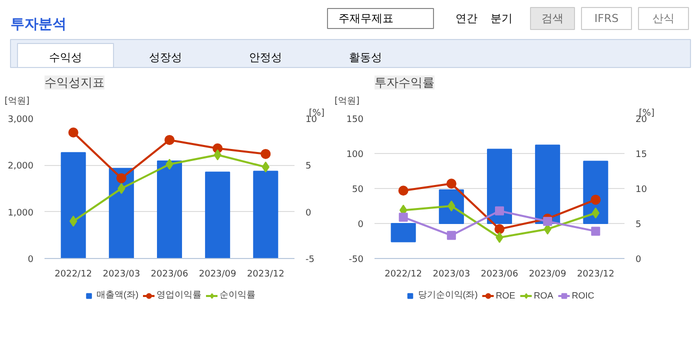  I want to click on text: IFRS, so click(606, 18).